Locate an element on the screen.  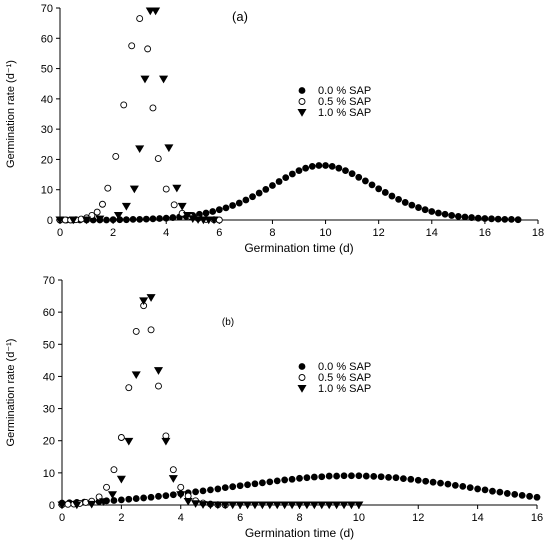
x-tick-label: 2 is located at coordinates (113, 233).